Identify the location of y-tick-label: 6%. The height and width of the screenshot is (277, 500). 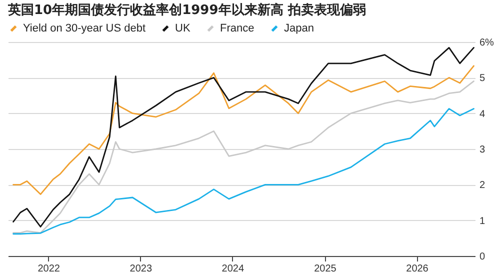
(487, 43).